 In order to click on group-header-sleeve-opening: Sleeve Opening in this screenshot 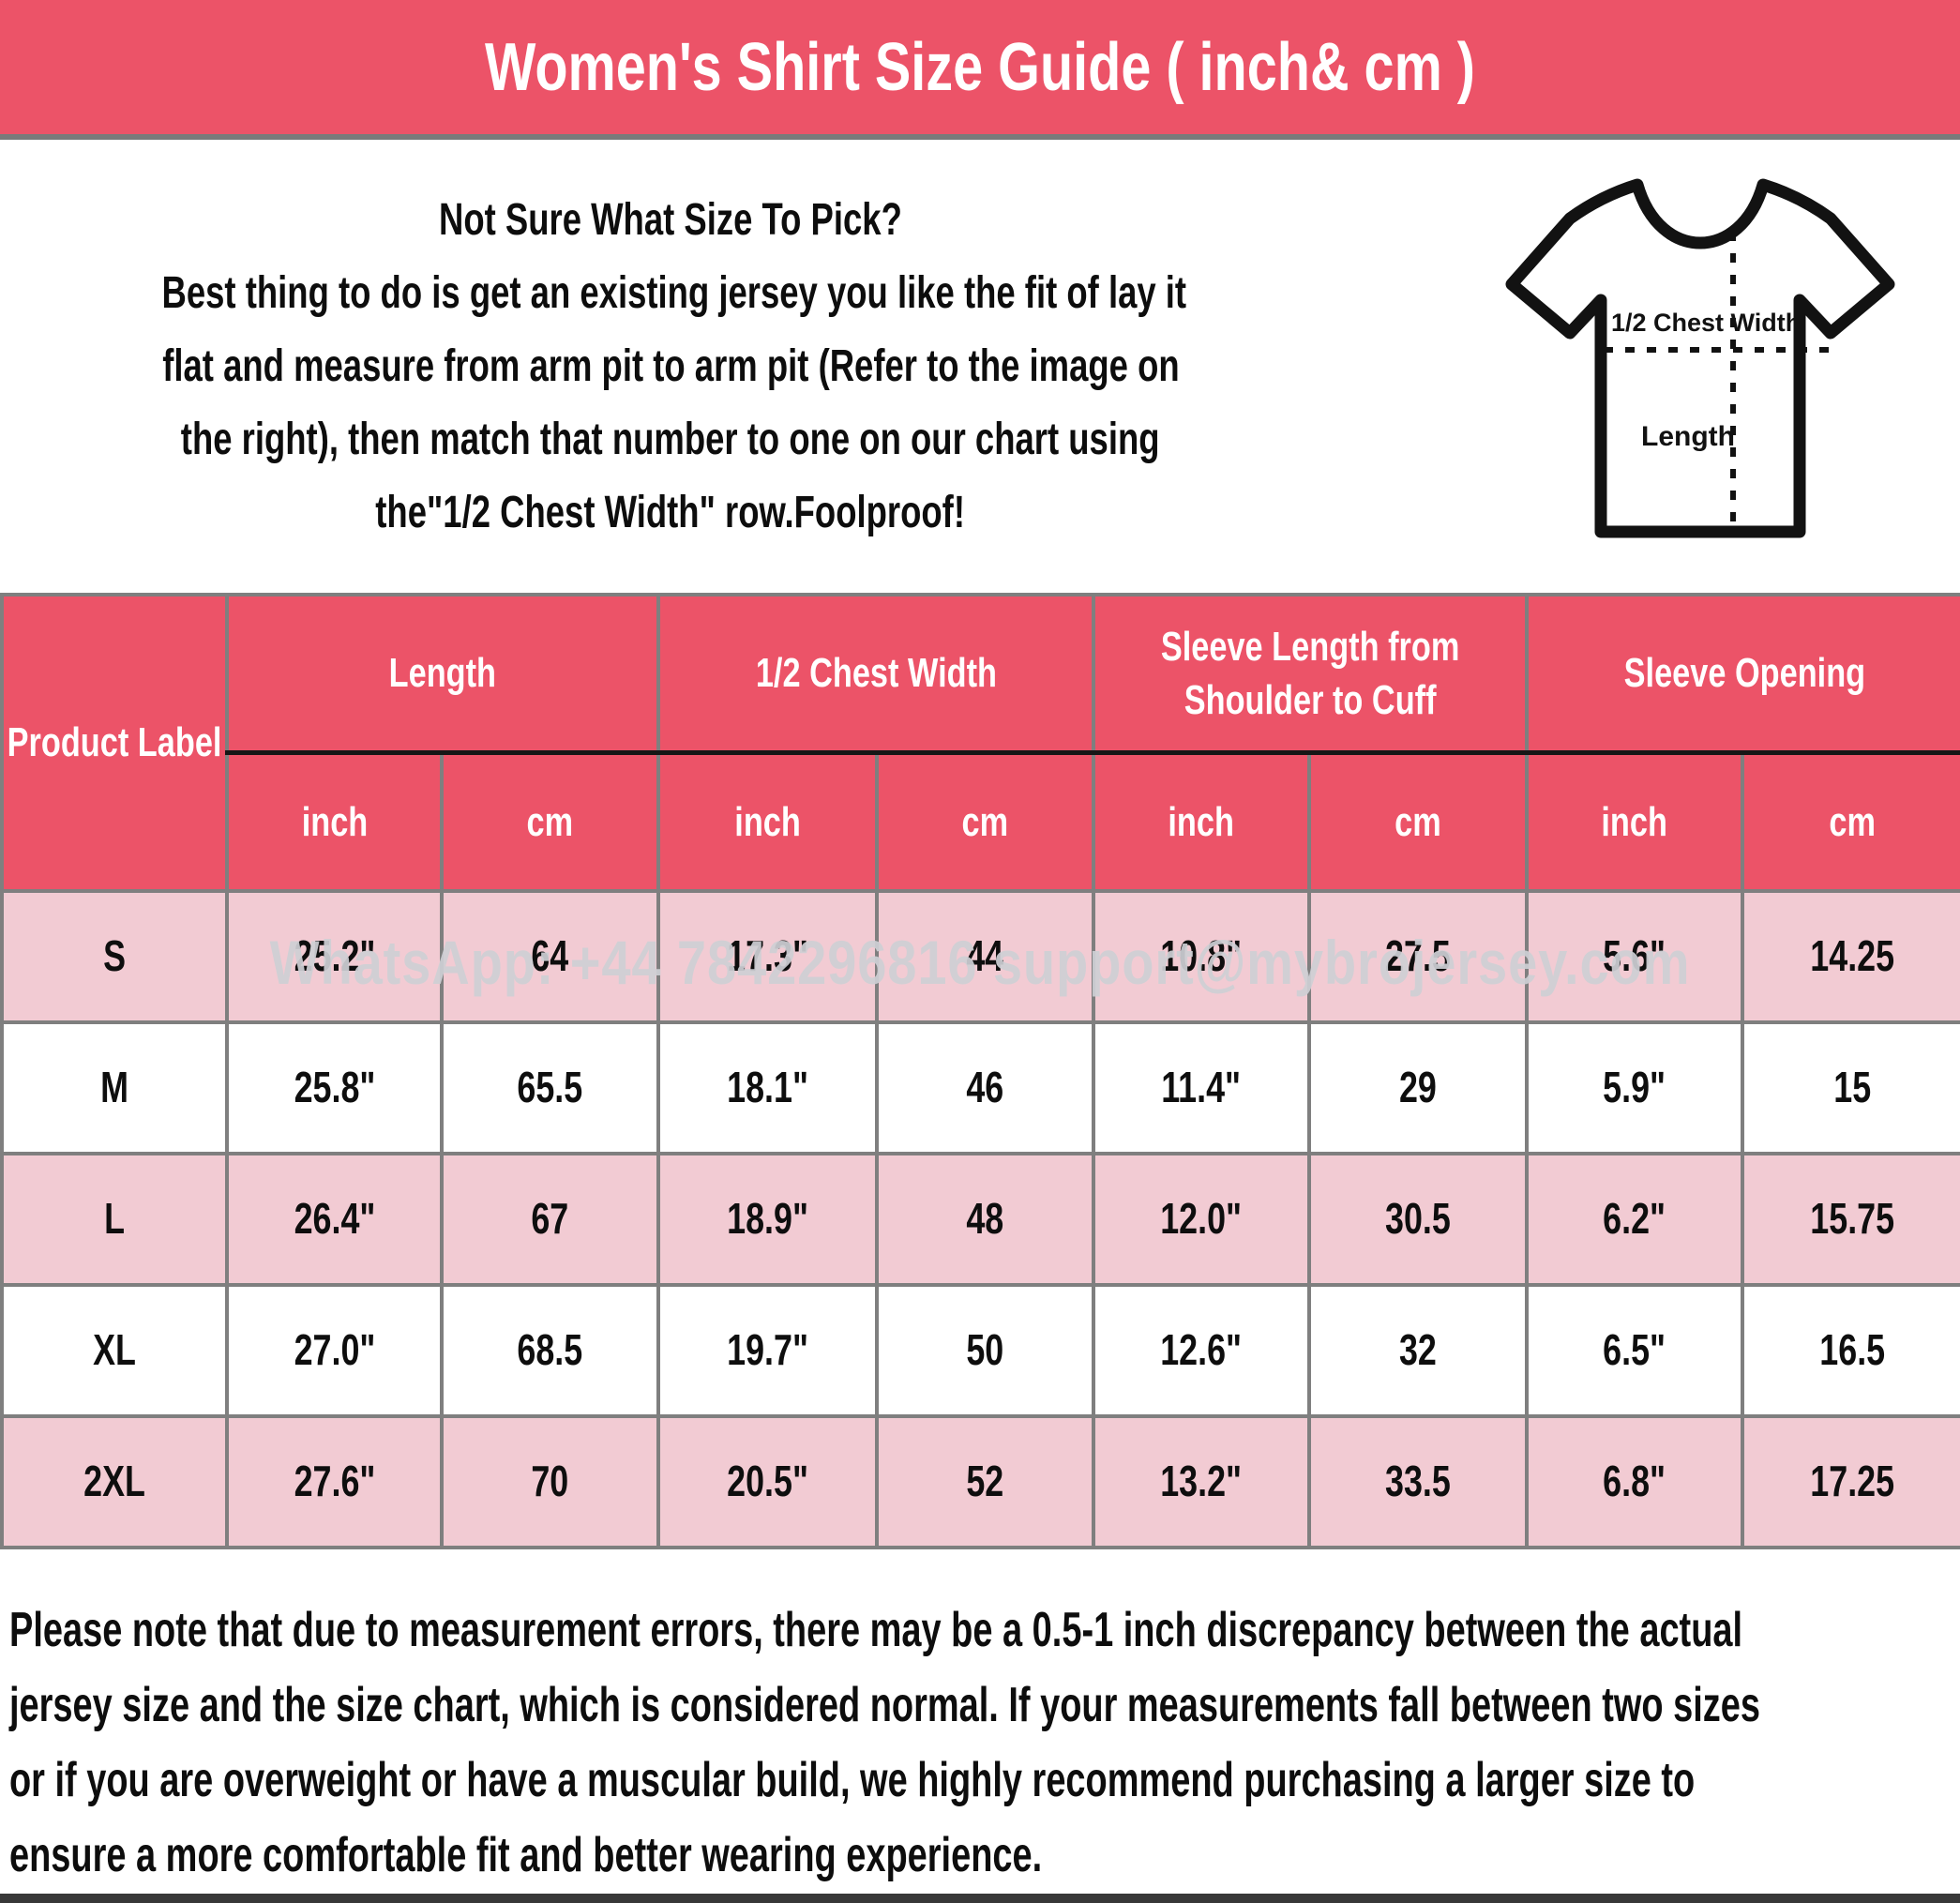, I will do `click(1743, 674)`.